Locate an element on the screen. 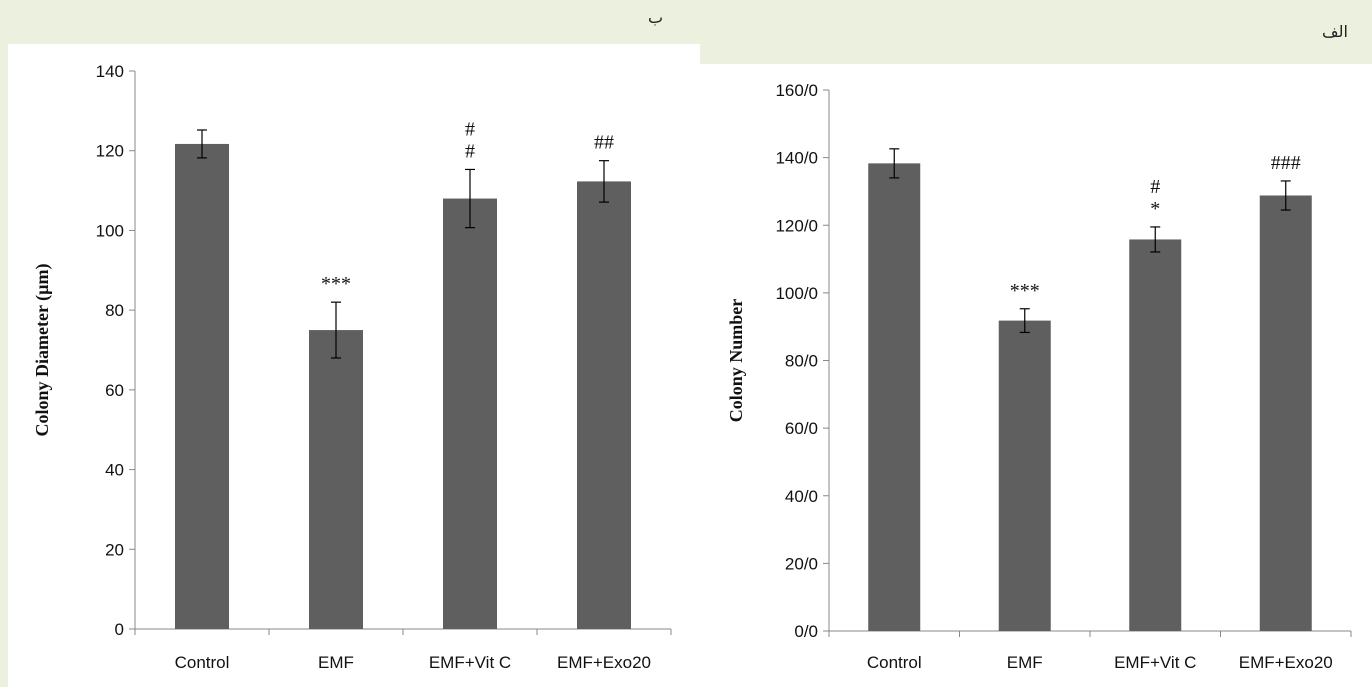 This screenshot has height=687, width=1372. number-significance-mark: # is located at coordinates (1155, 187).